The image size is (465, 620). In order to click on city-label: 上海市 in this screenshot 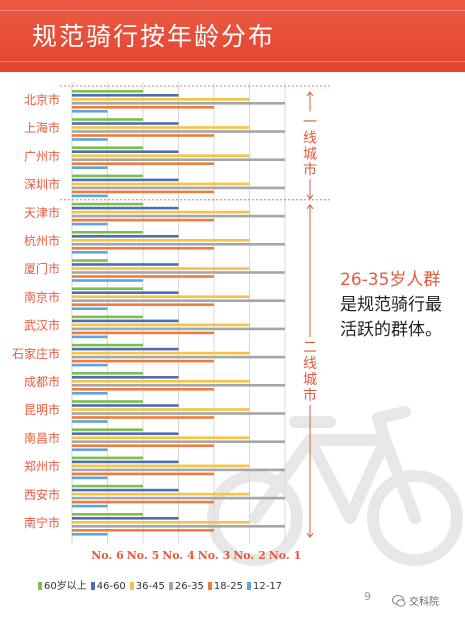, I will do `click(42, 127)`.